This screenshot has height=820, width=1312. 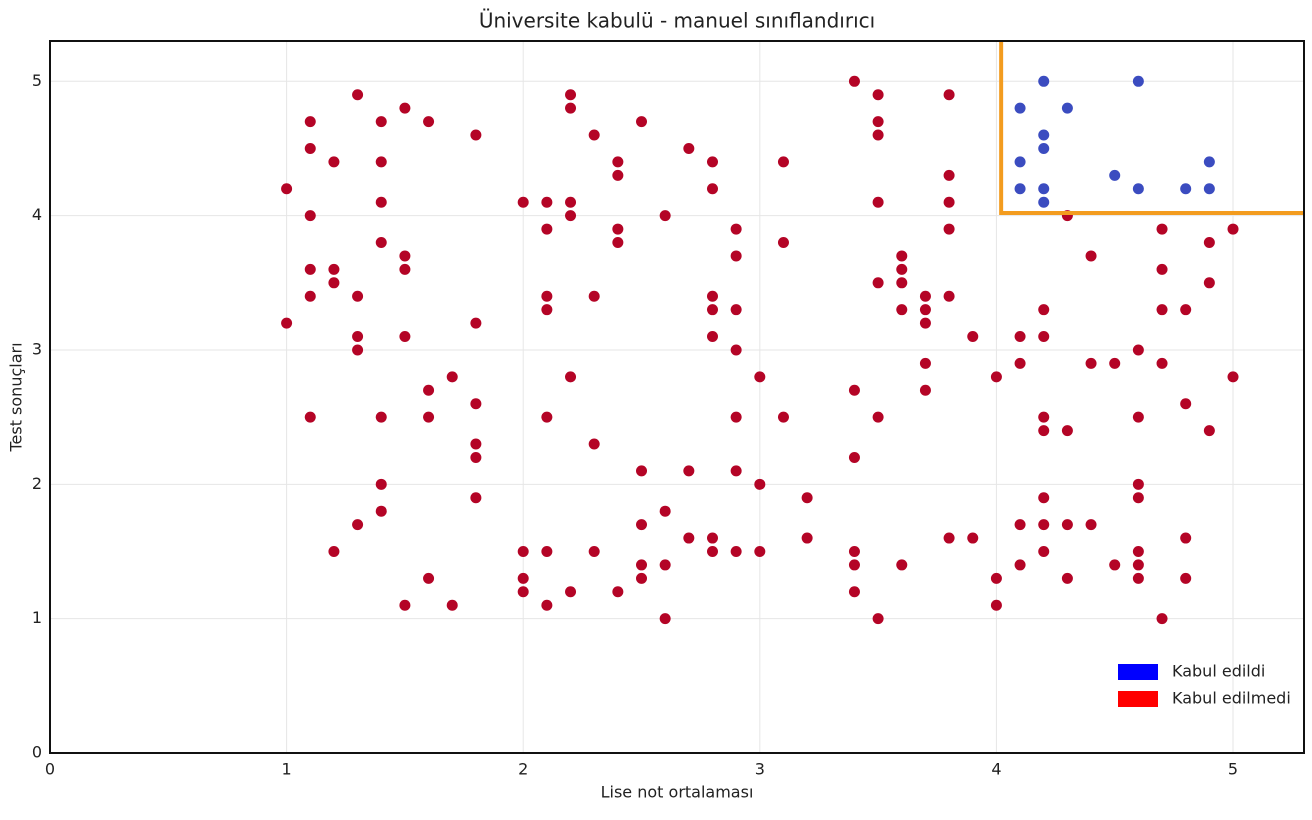 I want to click on legend-label: Kabul edilmedi, so click(x=1231, y=698).